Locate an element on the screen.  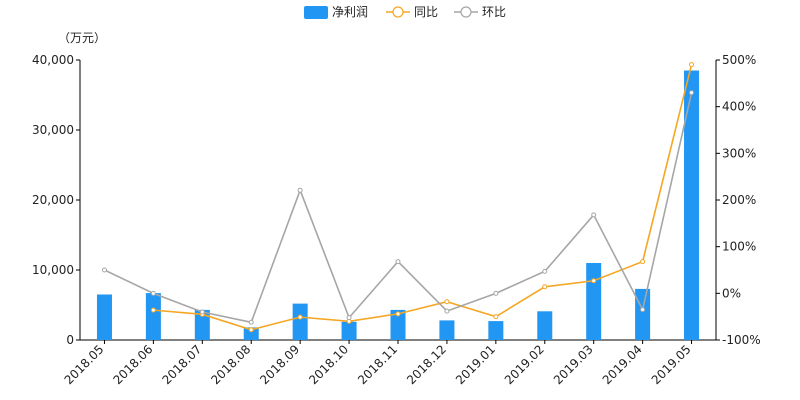
y-right-tick-label: 300% is located at coordinates (739, 153).